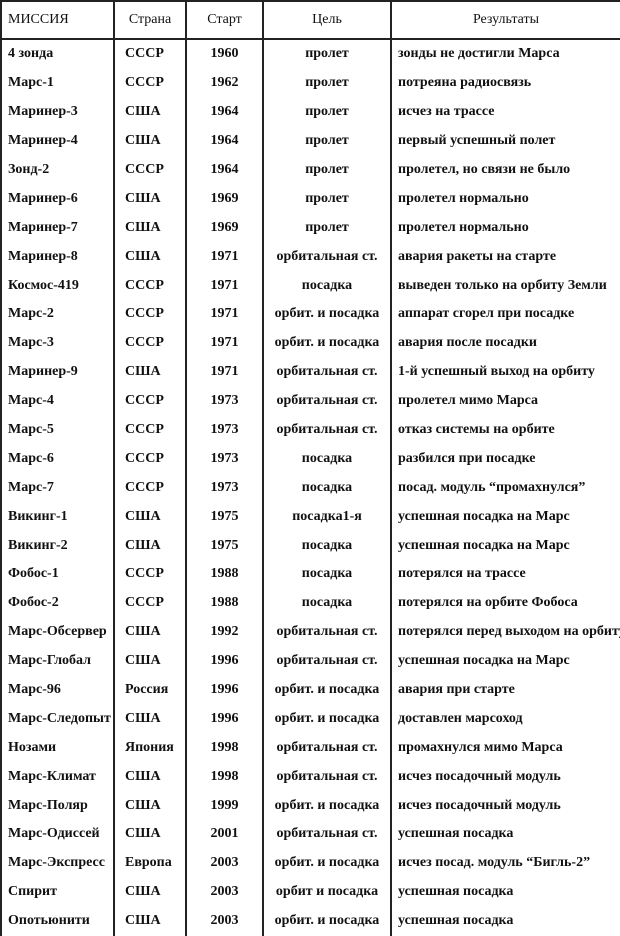  What do you see at coordinates (224, 661) in the screenshot?
I see `table-cell: 1996` at bounding box center [224, 661].